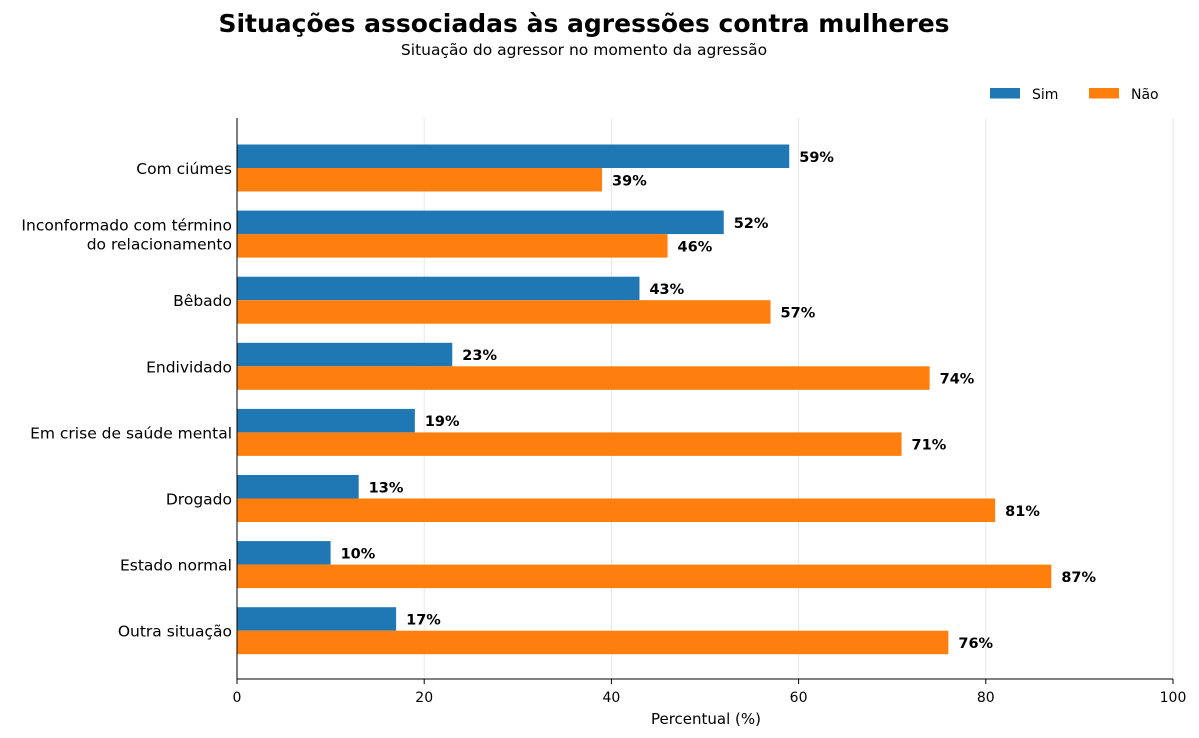 Image resolution: width=1199 pixels, height=738 pixels. What do you see at coordinates (184, 169) in the screenshot?
I see `category-label: Com ciúmes` at bounding box center [184, 169].